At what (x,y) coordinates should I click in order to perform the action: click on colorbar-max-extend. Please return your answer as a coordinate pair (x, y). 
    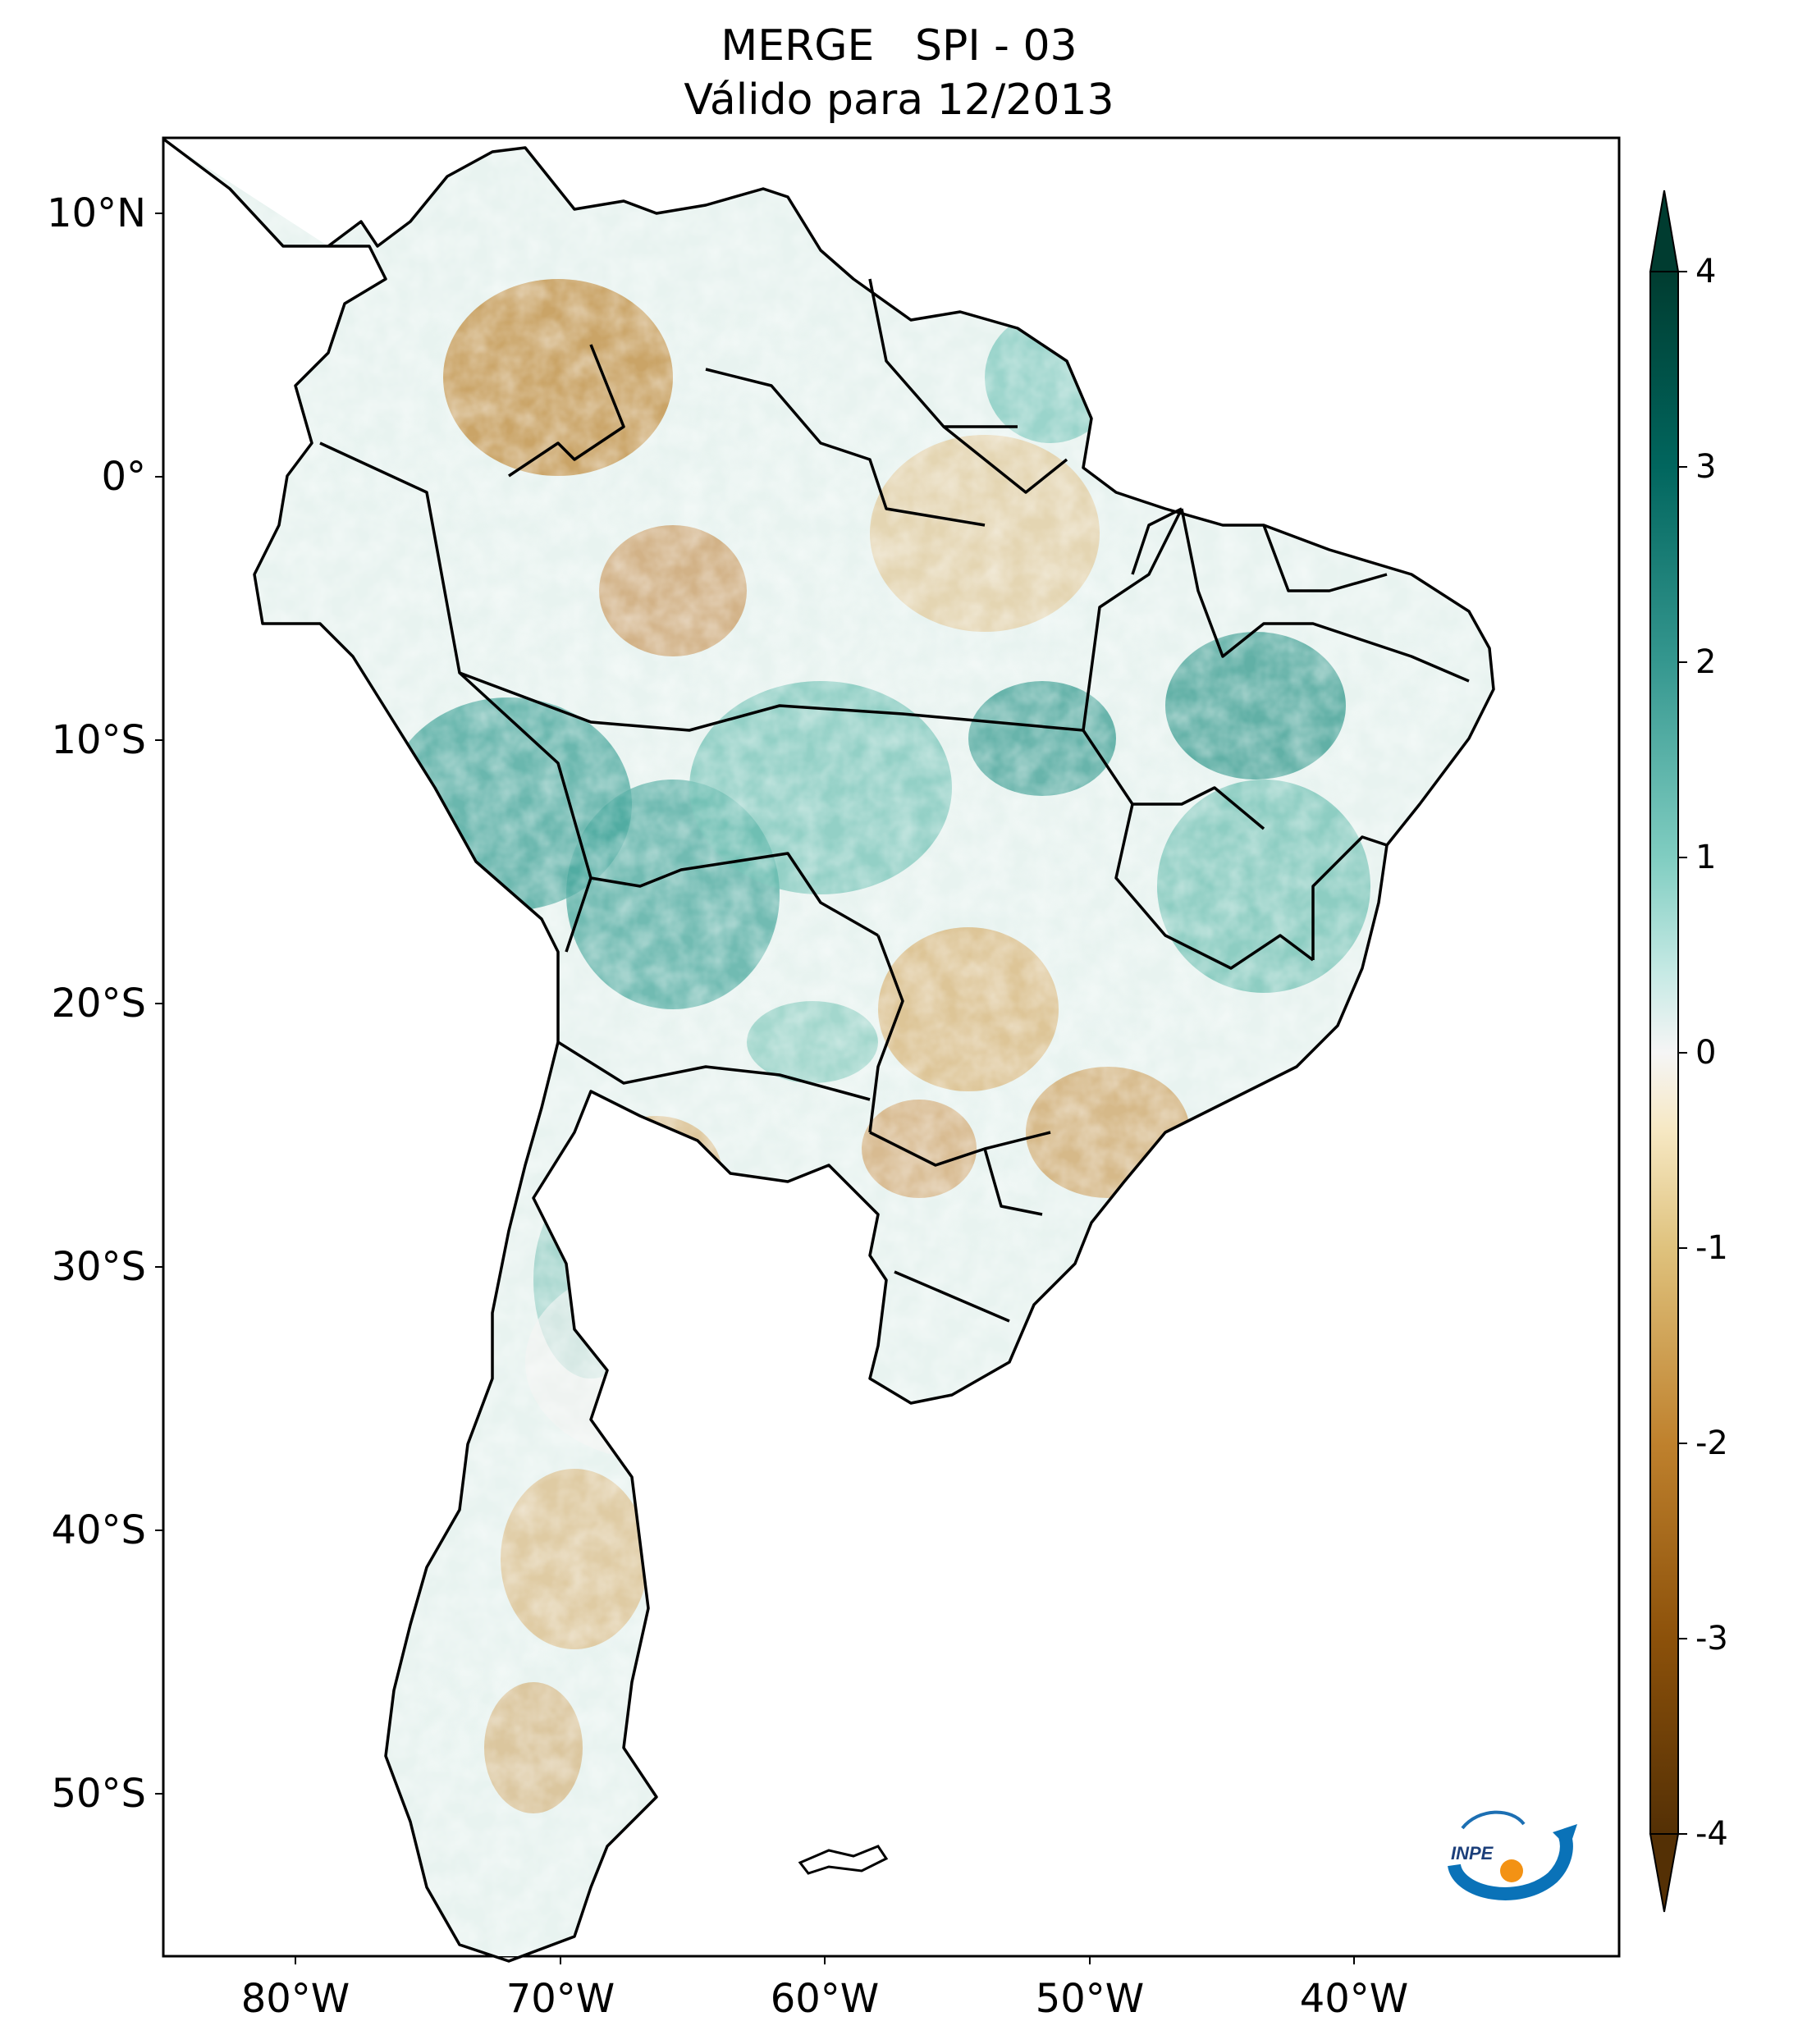
    Looking at the image, I should click on (1664, 231).